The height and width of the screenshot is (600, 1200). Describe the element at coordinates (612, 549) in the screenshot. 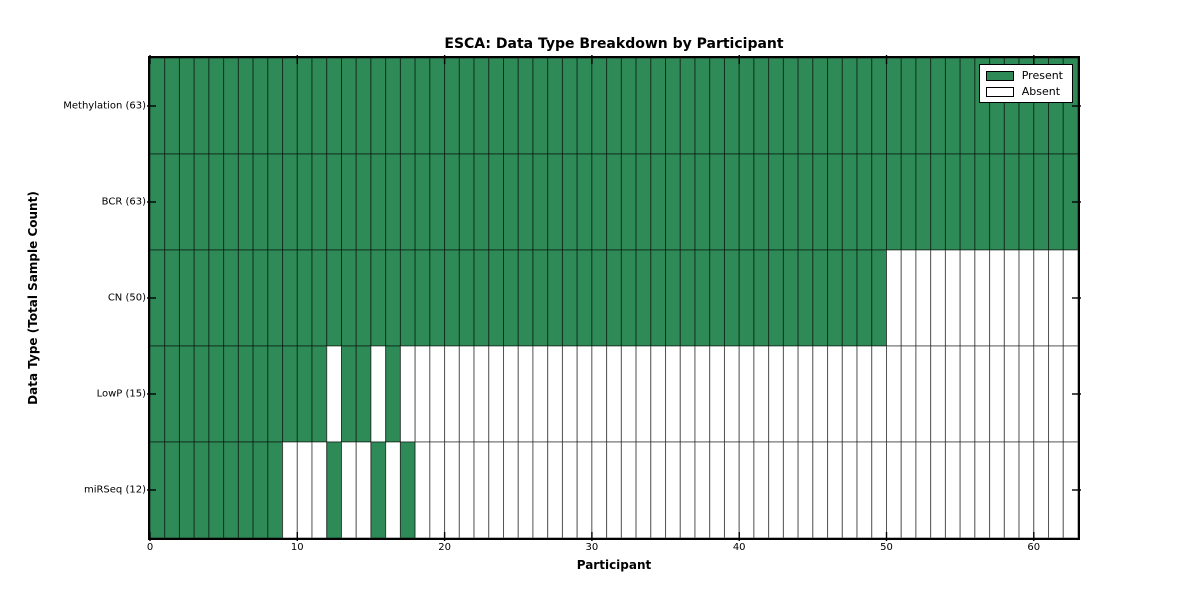

I see `x-tick-labels: 0 10 20 30 40 50 60` at that location.